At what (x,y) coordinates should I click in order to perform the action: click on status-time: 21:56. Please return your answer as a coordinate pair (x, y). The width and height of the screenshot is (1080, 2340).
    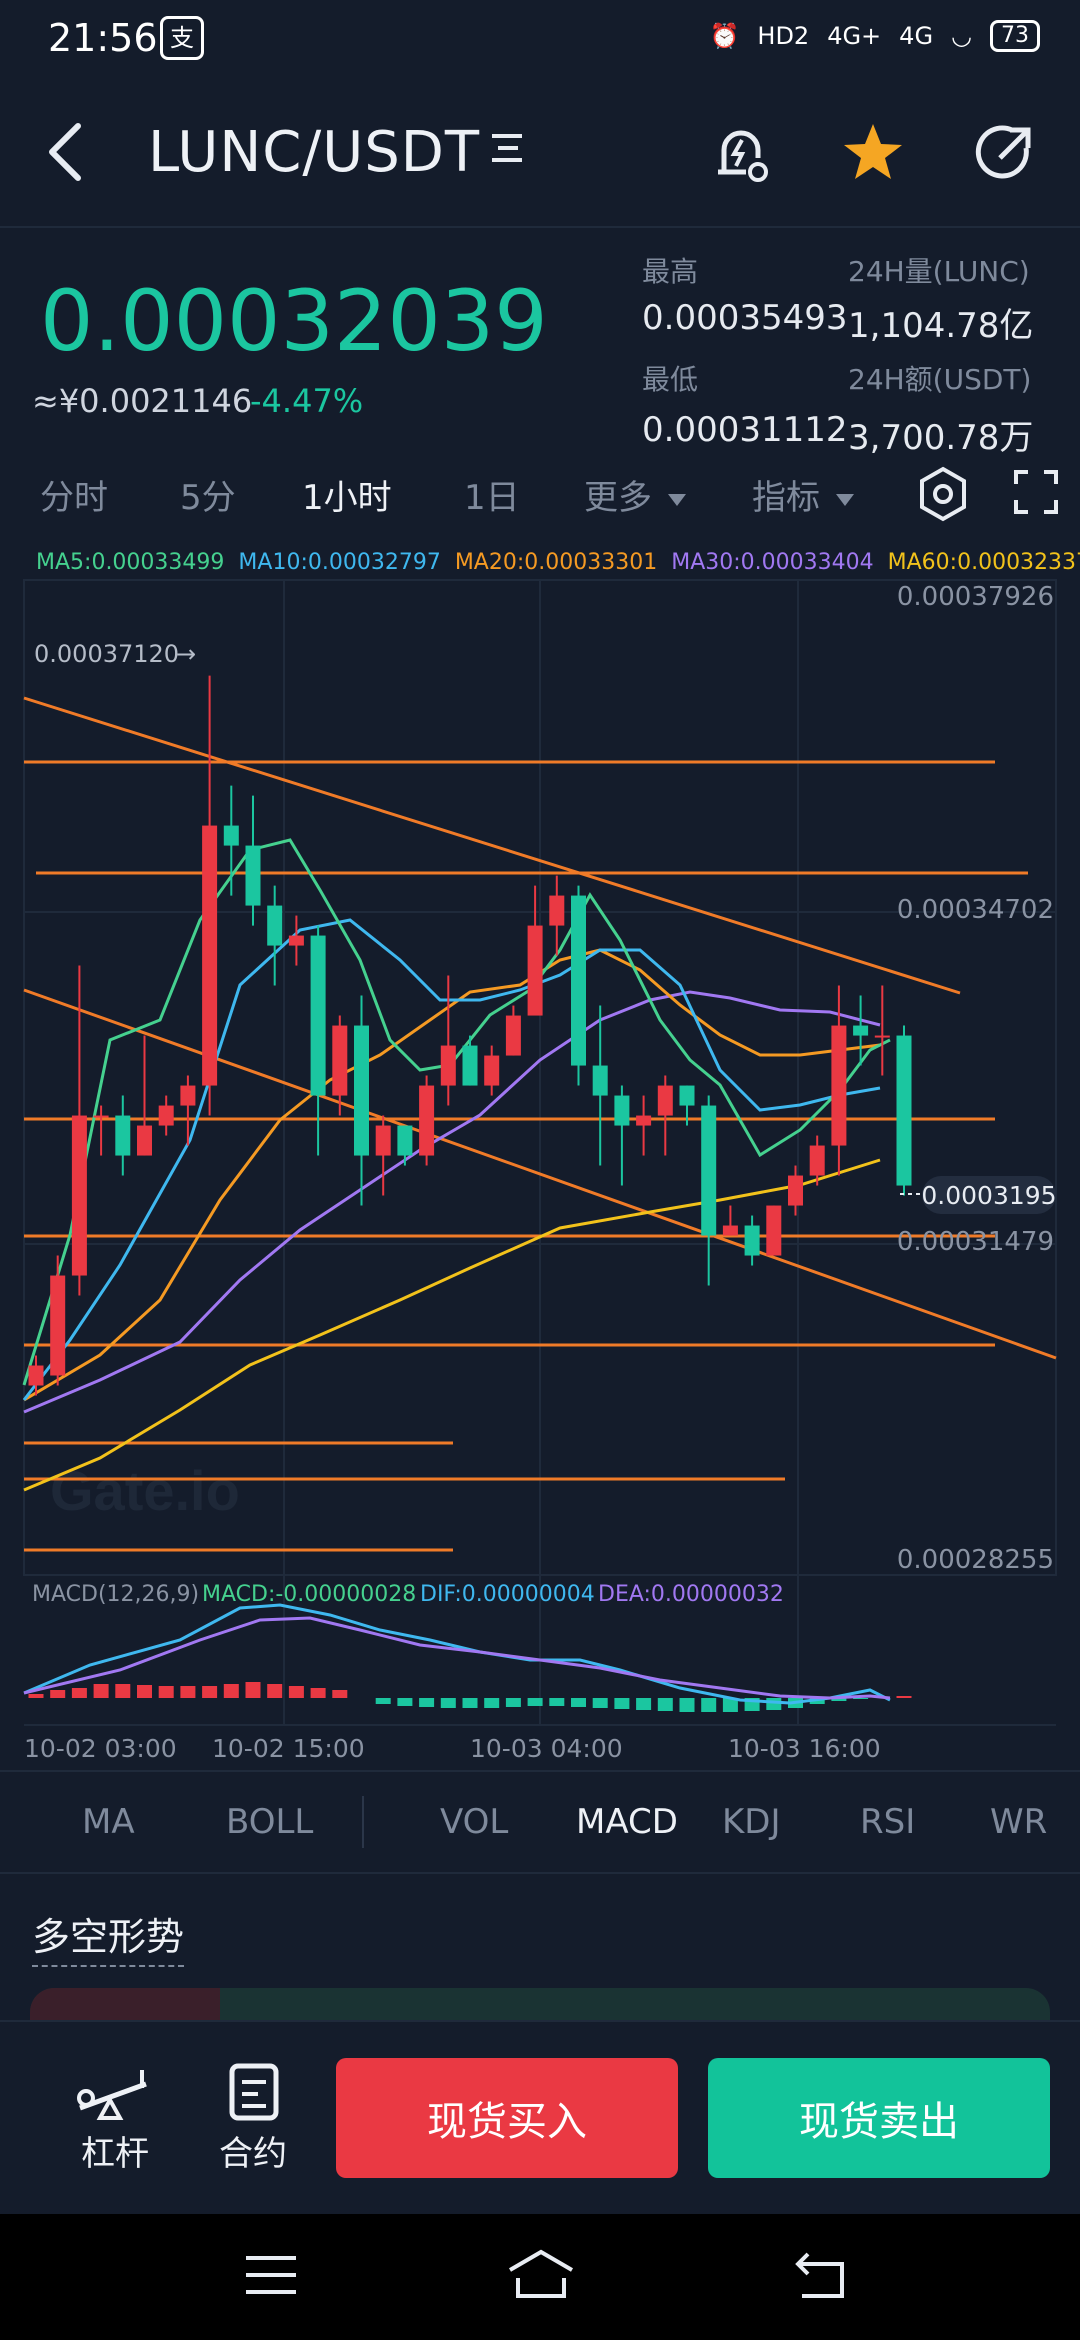
    Looking at the image, I should click on (103, 38).